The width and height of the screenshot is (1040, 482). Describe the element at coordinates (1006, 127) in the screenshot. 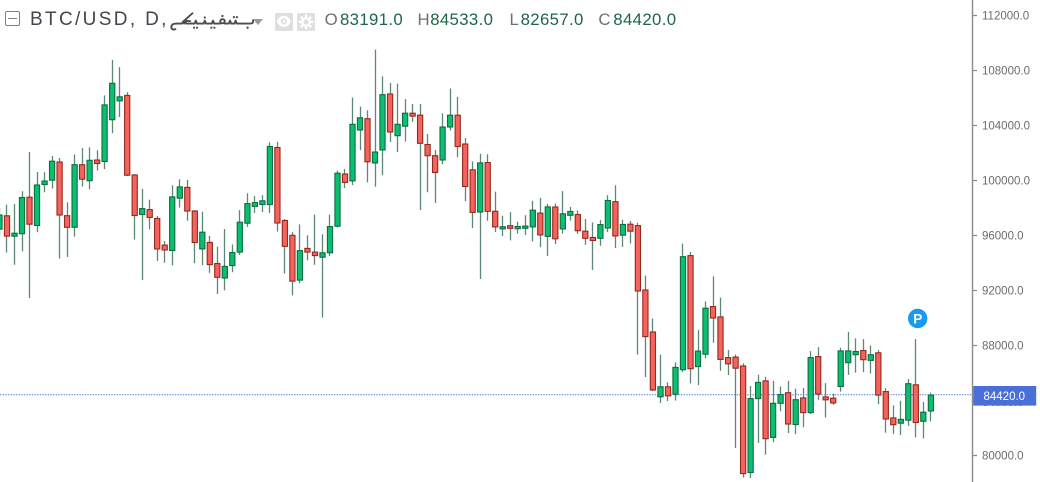

I see `svg-text: 104000.0` at that location.